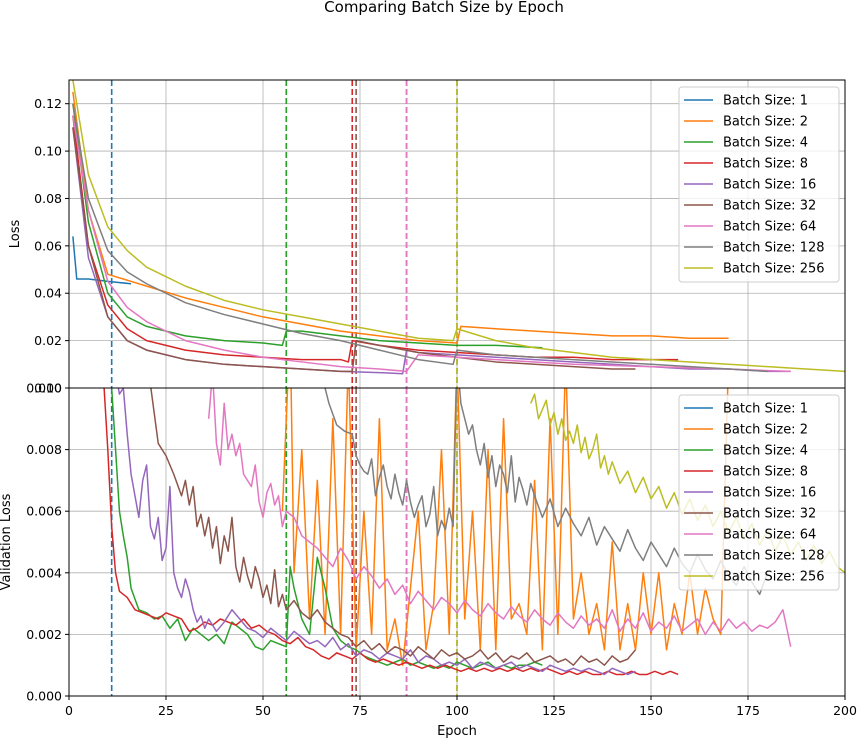 The height and width of the screenshot is (739, 857). I want to click on y-tick-label: 0.04, so click(48, 293).